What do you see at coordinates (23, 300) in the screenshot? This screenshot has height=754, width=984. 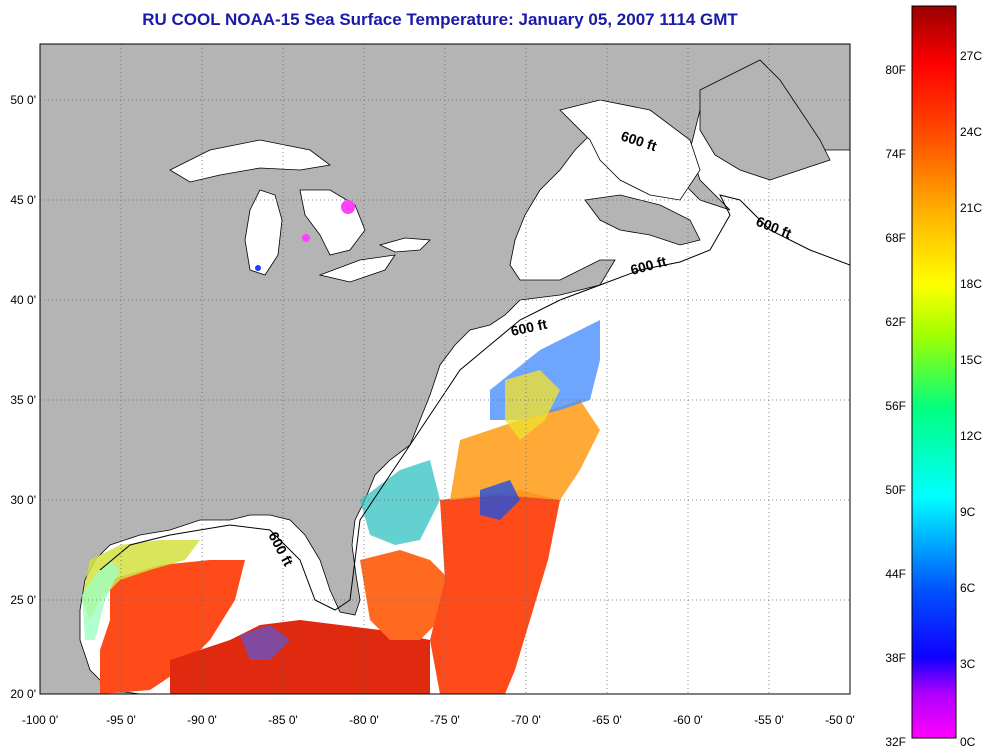 I see `lat-tick-label: 40 0'` at bounding box center [23, 300].